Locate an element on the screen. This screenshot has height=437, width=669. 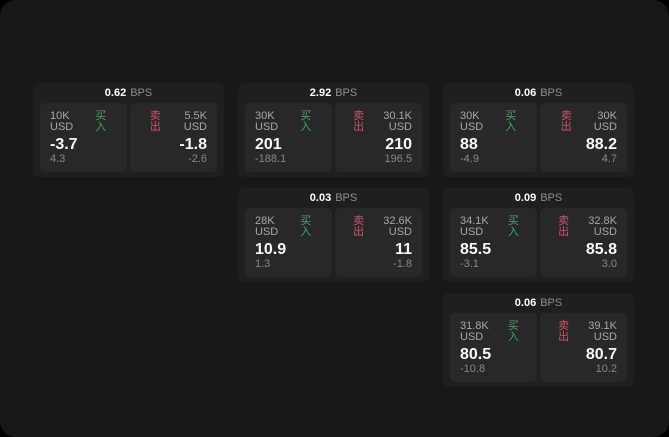
sell-size: 5.5K USD is located at coordinates (195, 122).